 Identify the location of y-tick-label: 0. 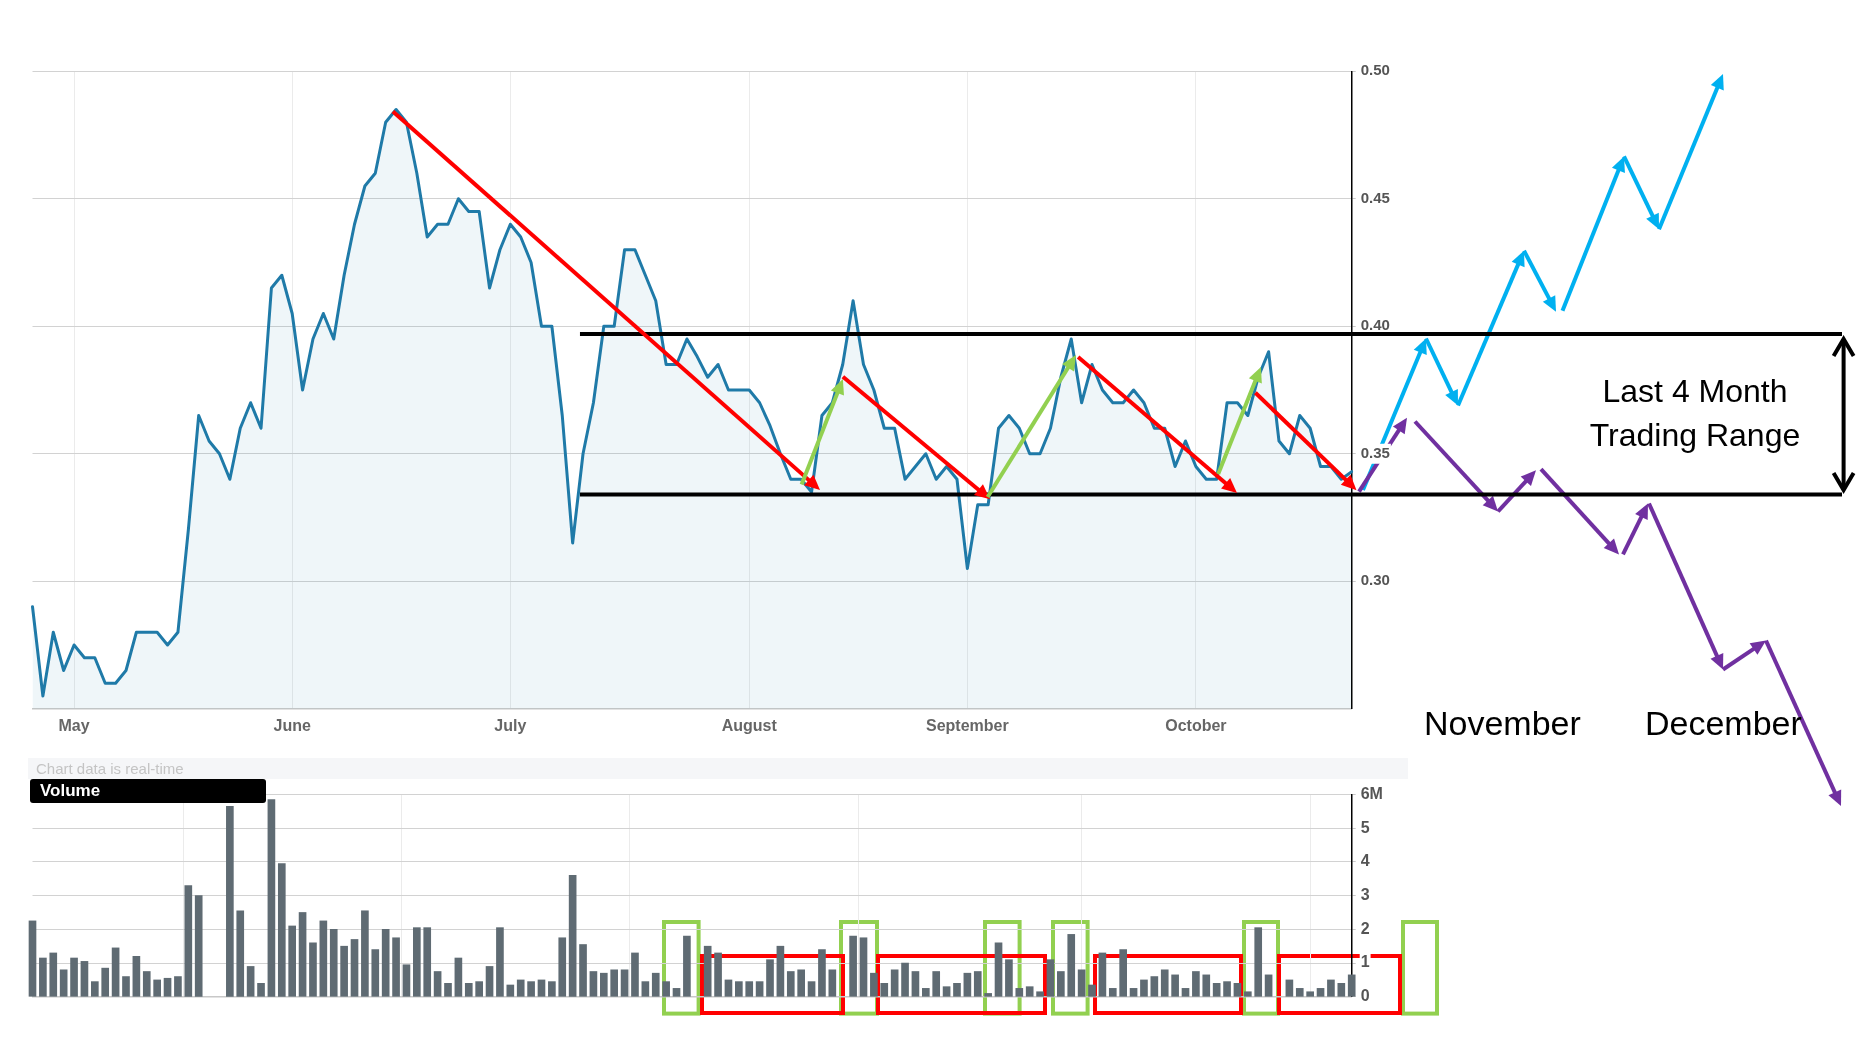
(1365, 996).